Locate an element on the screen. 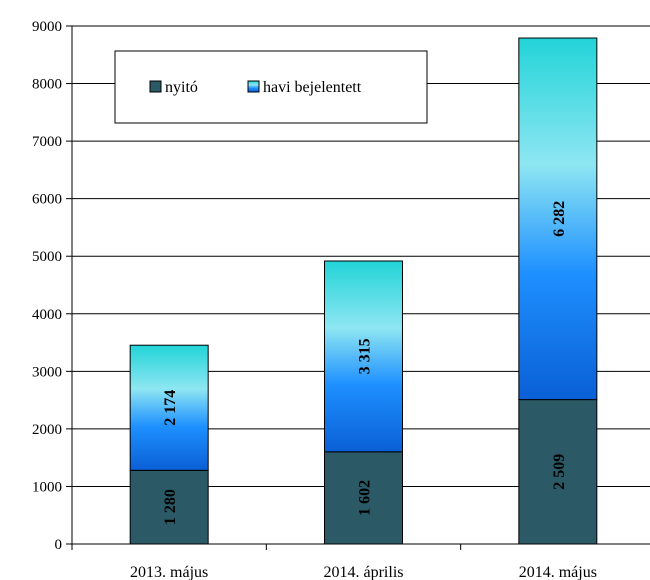 The height and width of the screenshot is (580, 650). data-label: 3 315 is located at coordinates (365, 356).